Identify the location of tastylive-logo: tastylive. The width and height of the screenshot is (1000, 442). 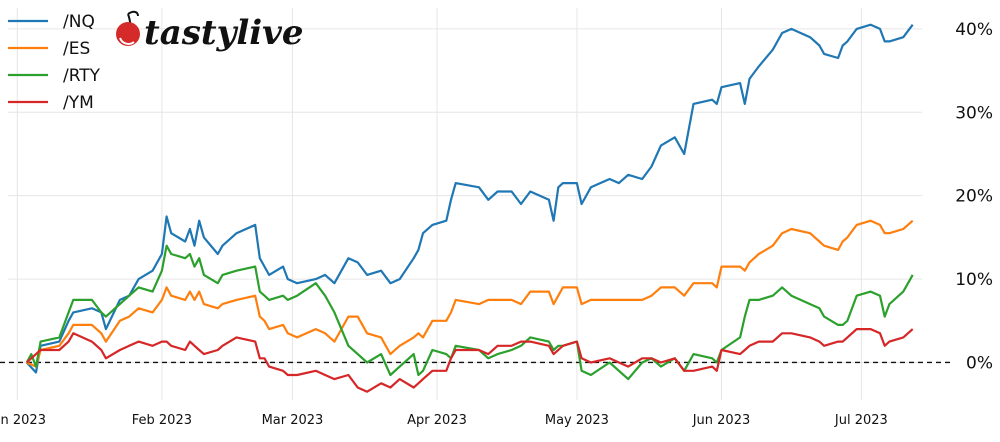
(210, 31).